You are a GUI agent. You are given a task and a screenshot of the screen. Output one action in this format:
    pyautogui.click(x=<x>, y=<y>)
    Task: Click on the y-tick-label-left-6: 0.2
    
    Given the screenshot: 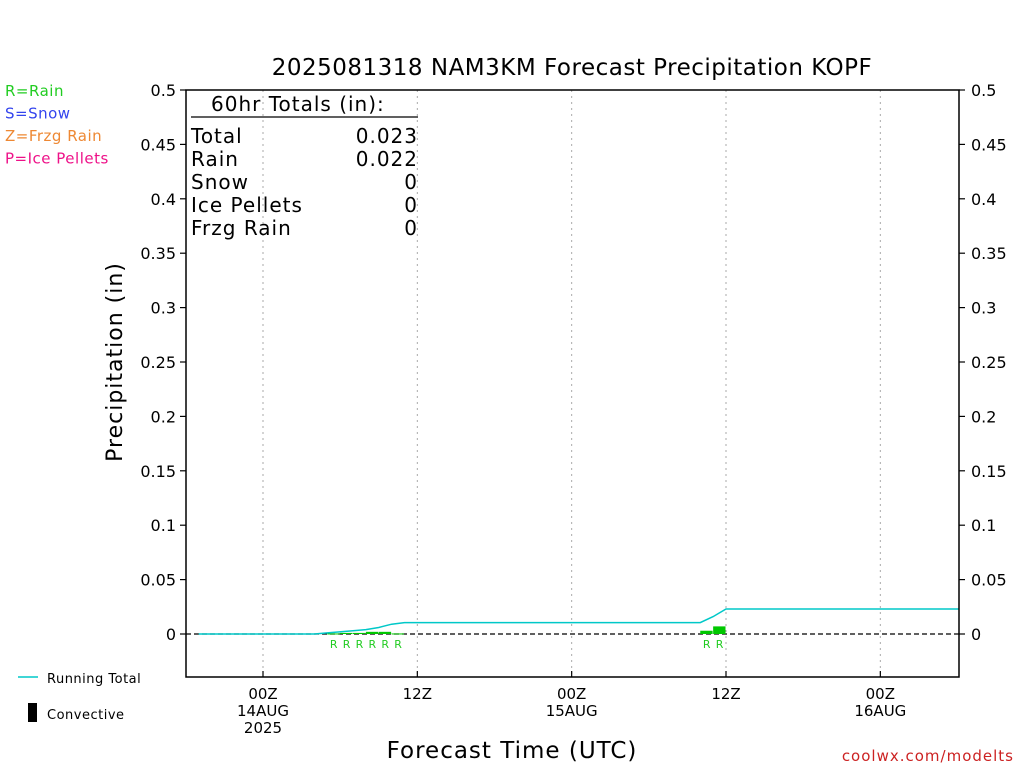 What is the action you would take?
    pyautogui.click(x=163, y=416)
    